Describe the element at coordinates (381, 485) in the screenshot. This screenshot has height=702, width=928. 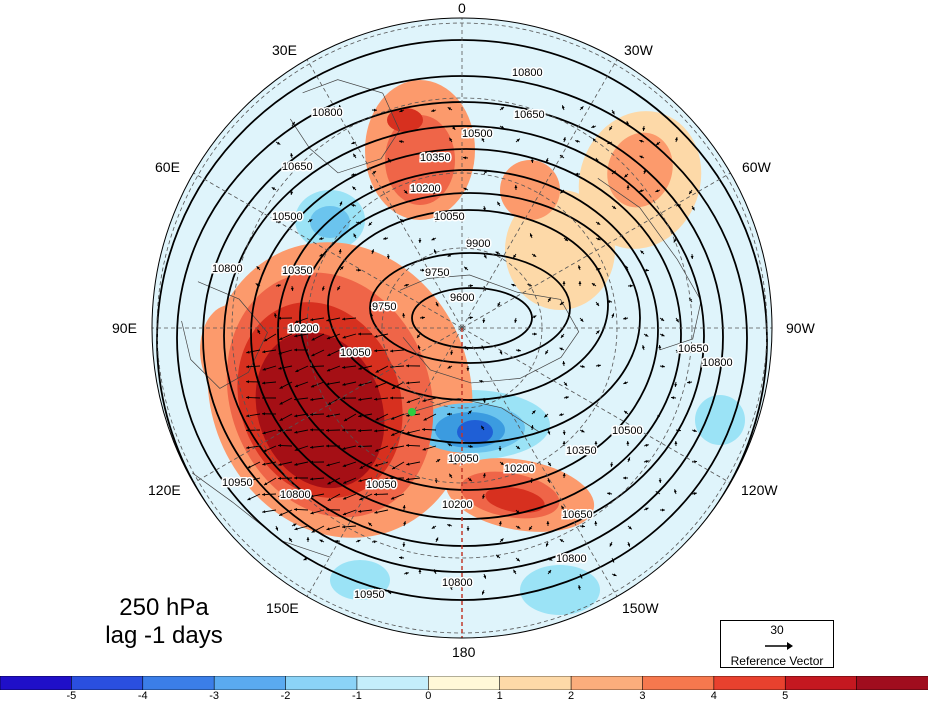
I see `contour-label: 10050` at that location.